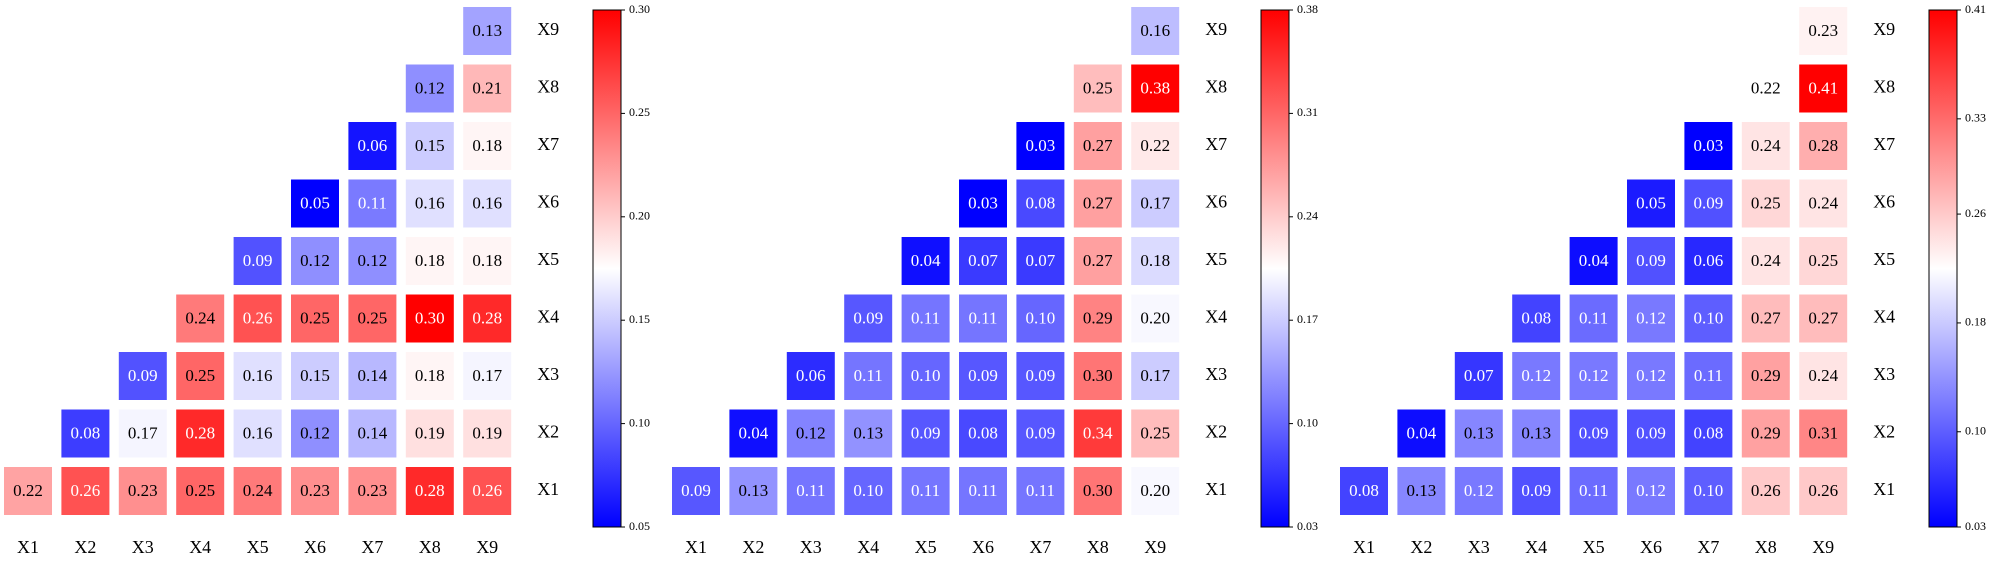 The width and height of the screenshot is (2000, 564). Describe the element at coordinates (548, 144) in the screenshot. I see `y-tick-label: X7` at that location.